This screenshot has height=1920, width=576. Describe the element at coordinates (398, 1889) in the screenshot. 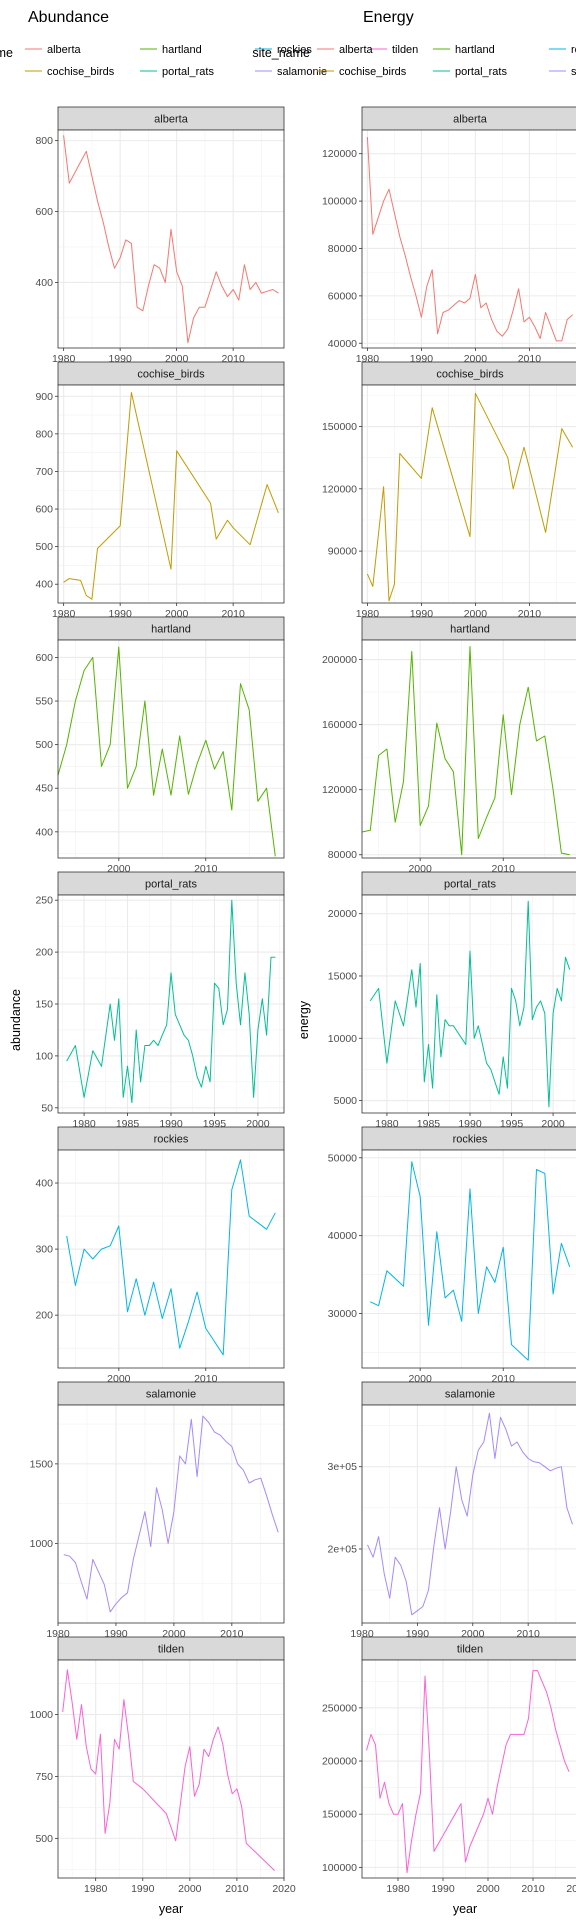

I see `x-tick-label: 1980` at that location.